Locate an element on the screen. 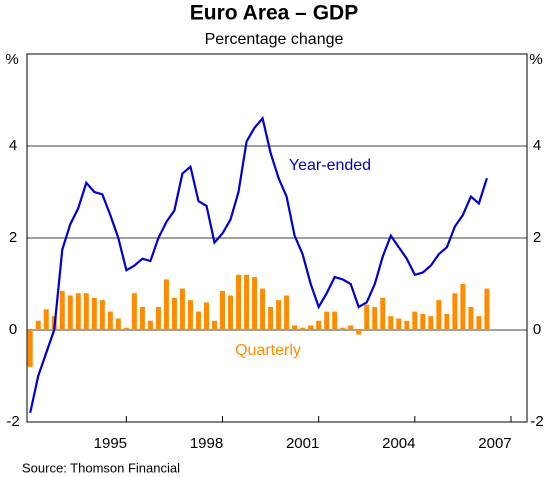  series-label: Year-ended is located at coordinates (330, 165).